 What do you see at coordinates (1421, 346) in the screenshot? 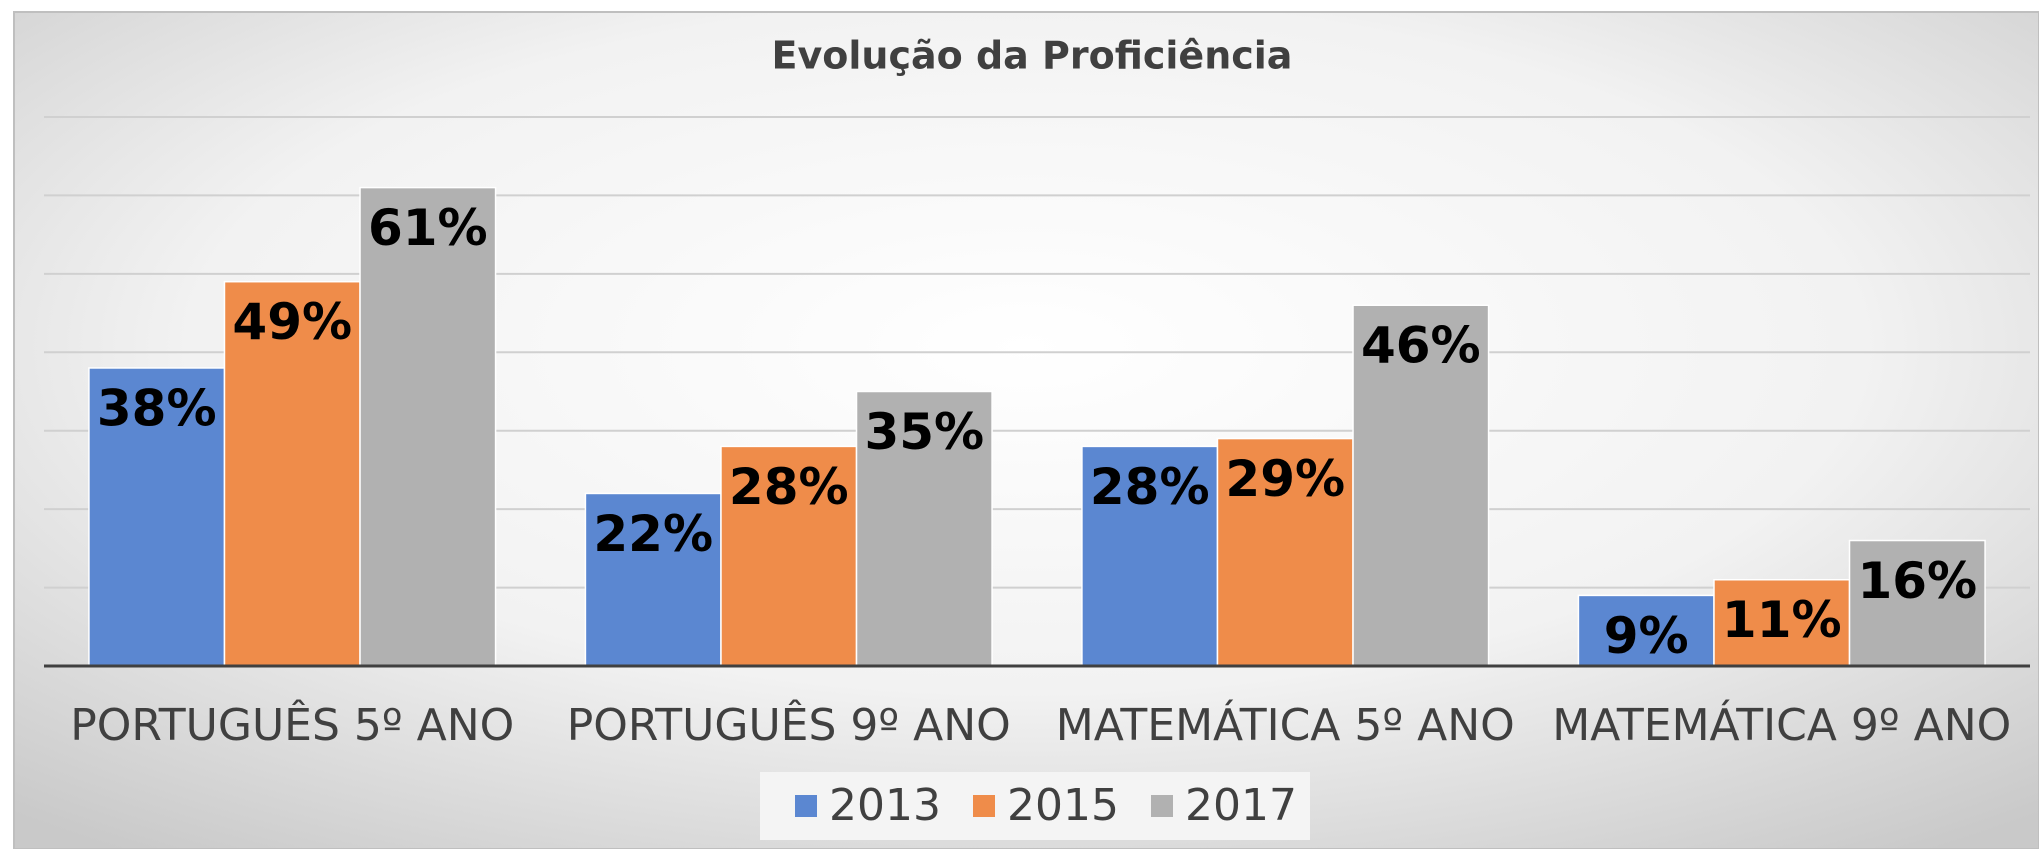
I see `data-label: 46%` at bounding box center [1421, 346].